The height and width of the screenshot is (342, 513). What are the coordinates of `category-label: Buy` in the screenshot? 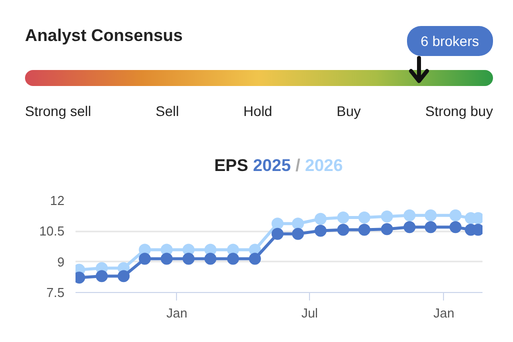 It's located at (348, 111).